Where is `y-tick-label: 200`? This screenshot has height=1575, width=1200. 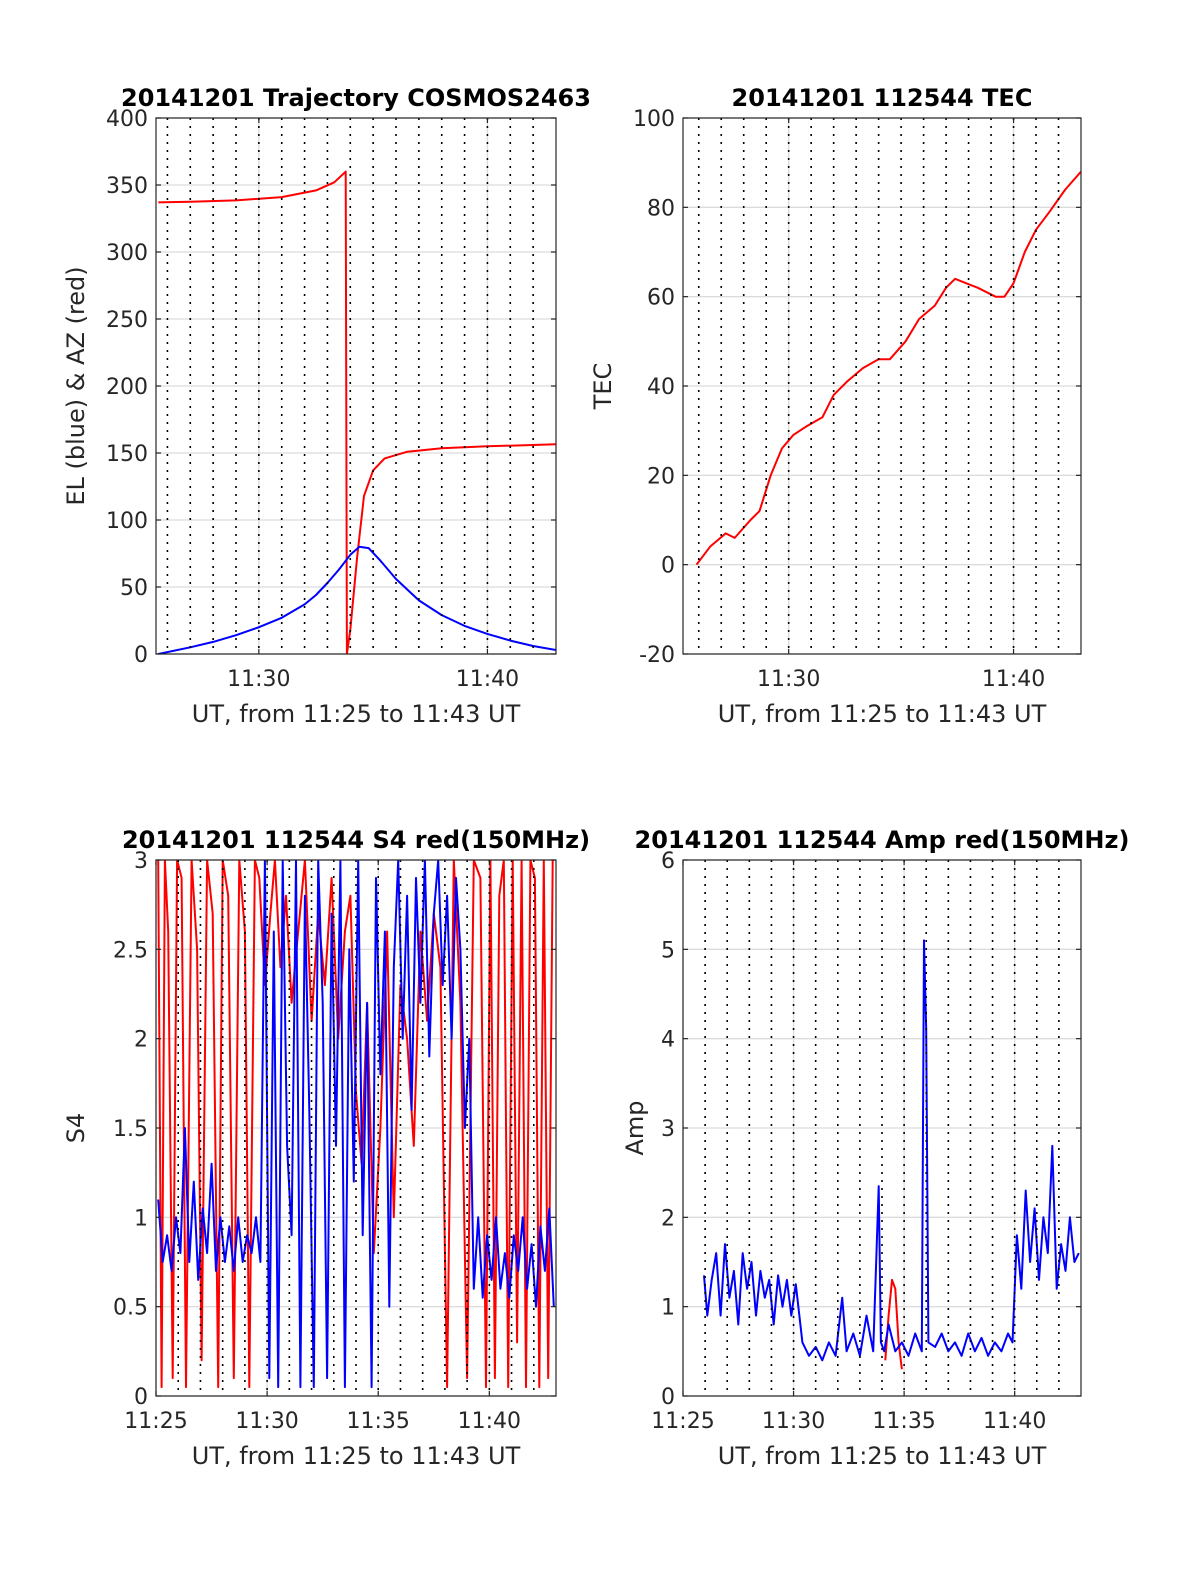
y-tick-label: 200 is located at coordinates (127, 387).